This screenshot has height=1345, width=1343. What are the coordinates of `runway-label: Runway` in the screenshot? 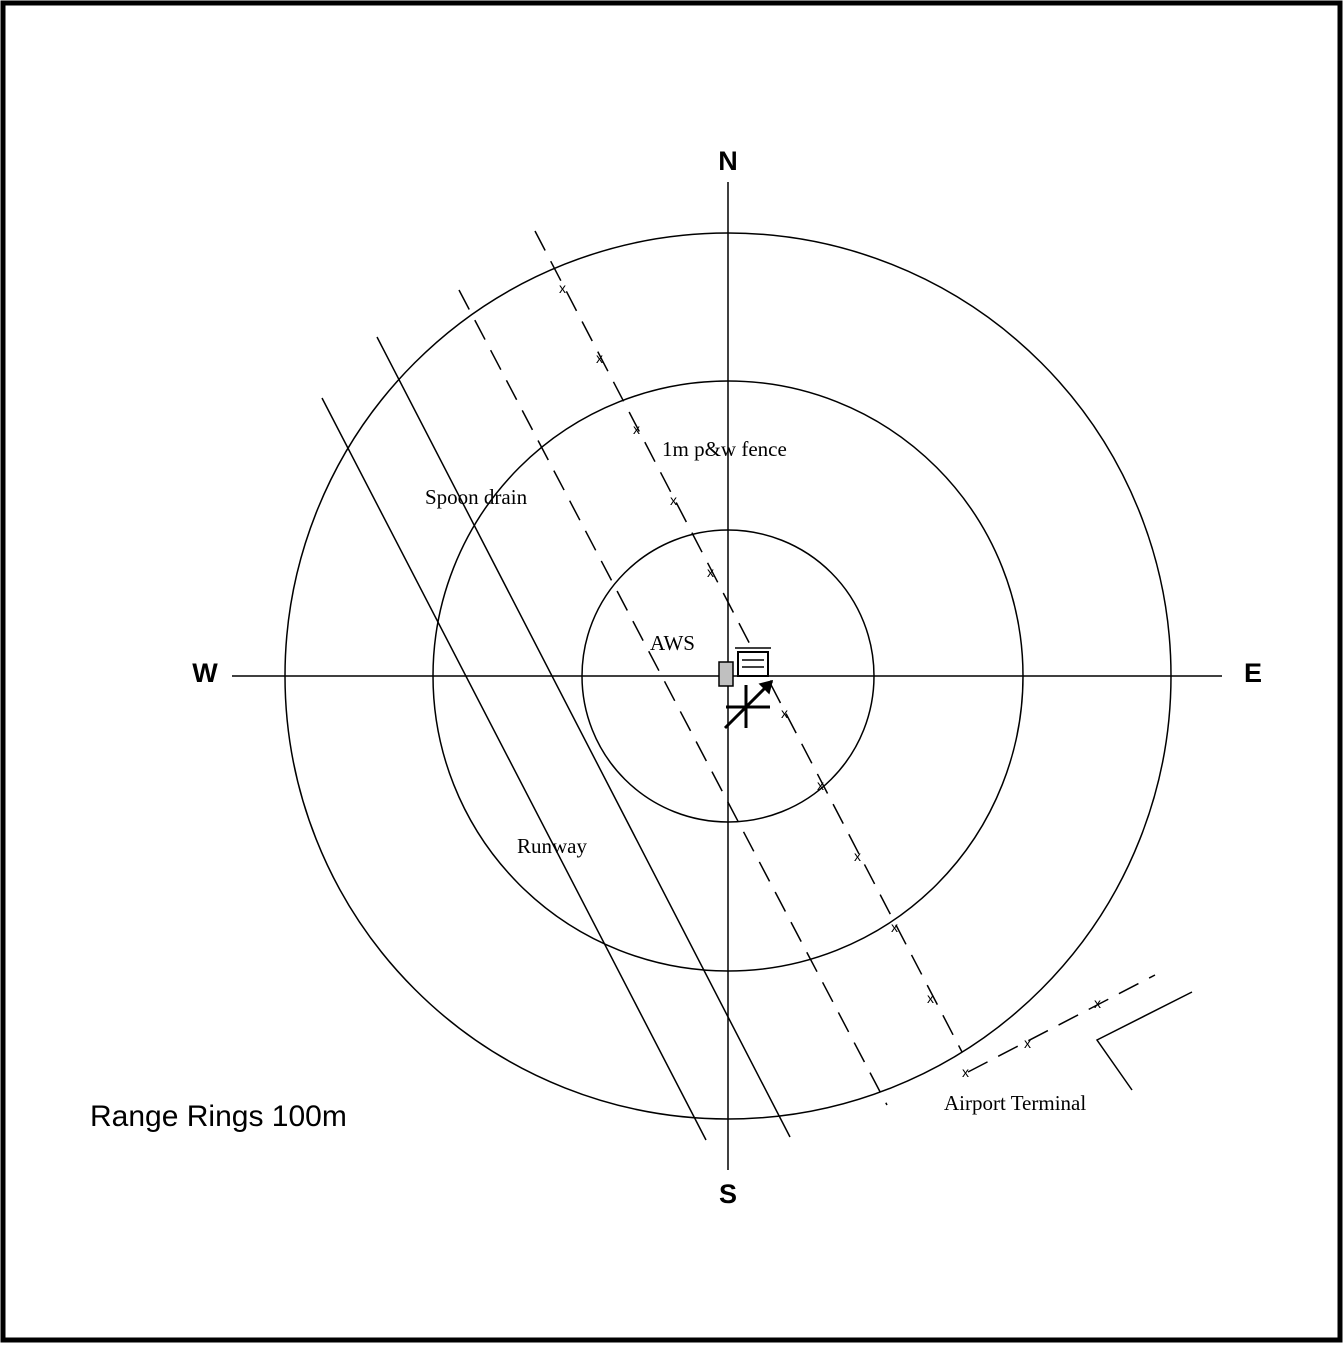 It's located at (552, 846).